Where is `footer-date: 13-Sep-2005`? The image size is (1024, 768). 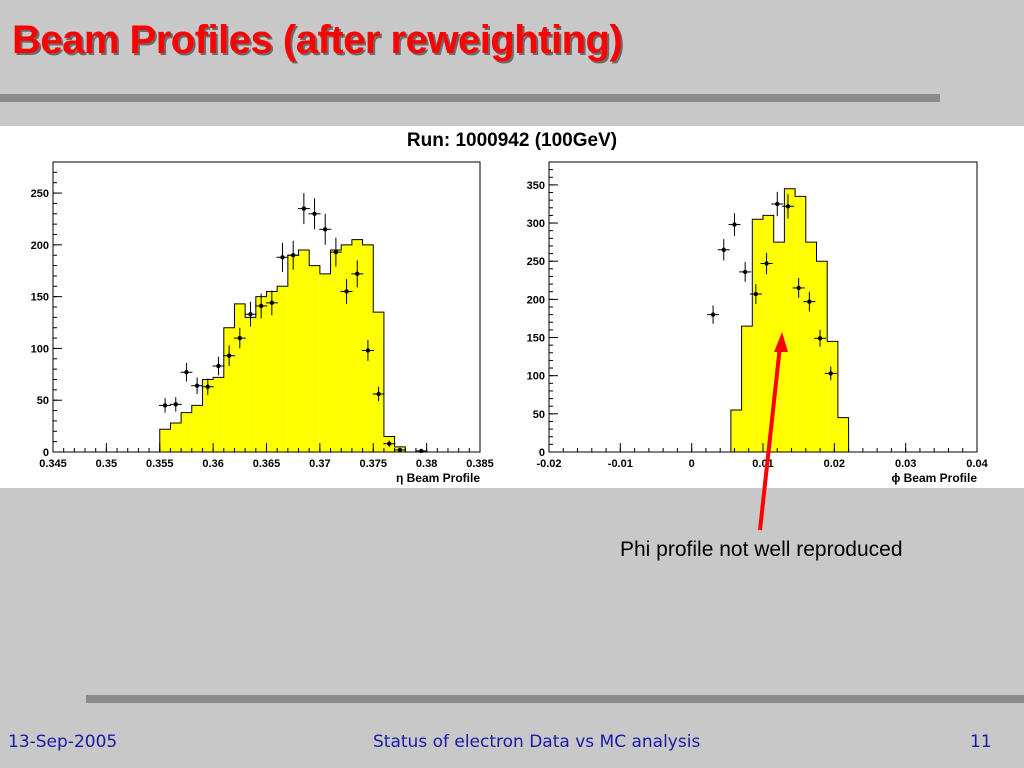 footer-date: 13-Sep-2005 is located at coordinates (63, 742).